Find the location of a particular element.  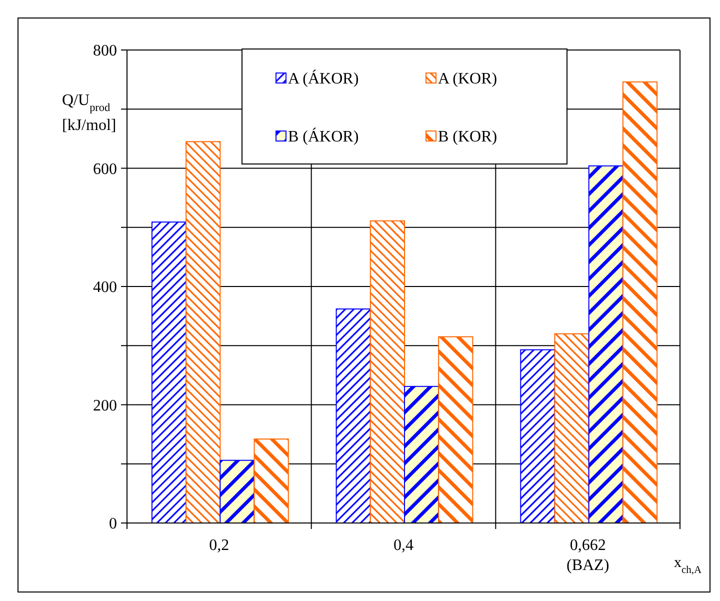

y-tick-label: 600 is located at coordinates (105, 169).